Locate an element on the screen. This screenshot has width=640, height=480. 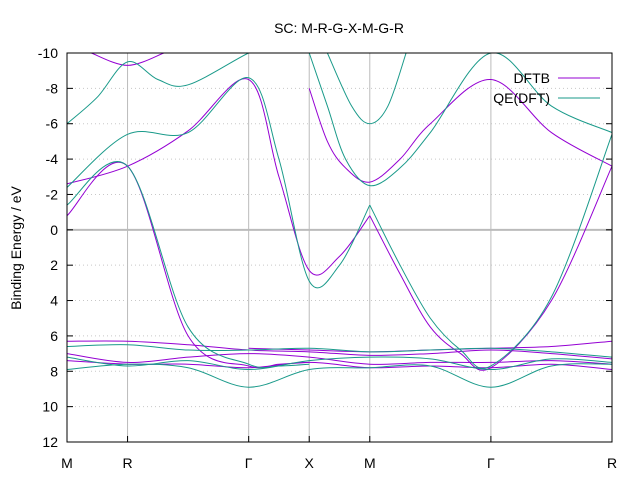
y-tick-label: -4 is located at coordinates (52, 159).